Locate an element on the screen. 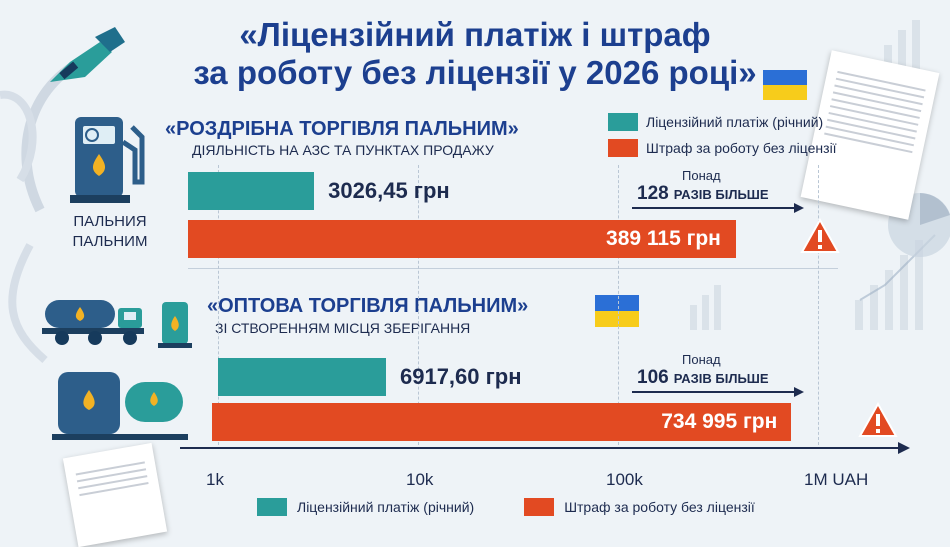 This screenshot has height=547, width=950. license-value-retail: 3026,45 грн is located at coordinates (389, 190).